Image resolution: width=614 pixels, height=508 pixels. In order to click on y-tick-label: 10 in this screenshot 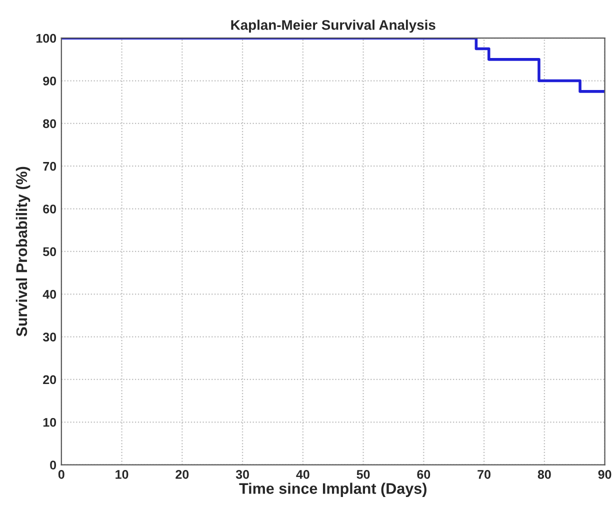, I will do `click(49, 422)`.